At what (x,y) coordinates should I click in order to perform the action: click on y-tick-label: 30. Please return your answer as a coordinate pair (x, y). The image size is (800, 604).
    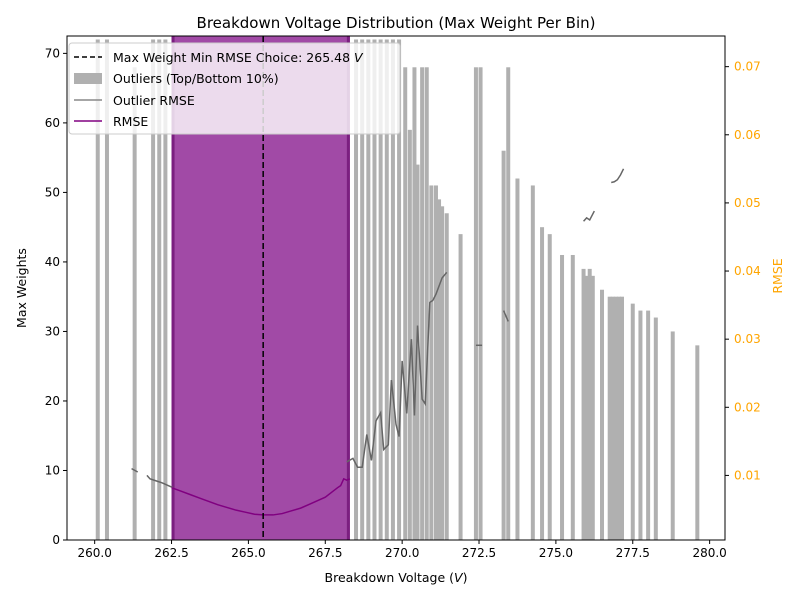
    Looking at the image, I should click on (52, 331).